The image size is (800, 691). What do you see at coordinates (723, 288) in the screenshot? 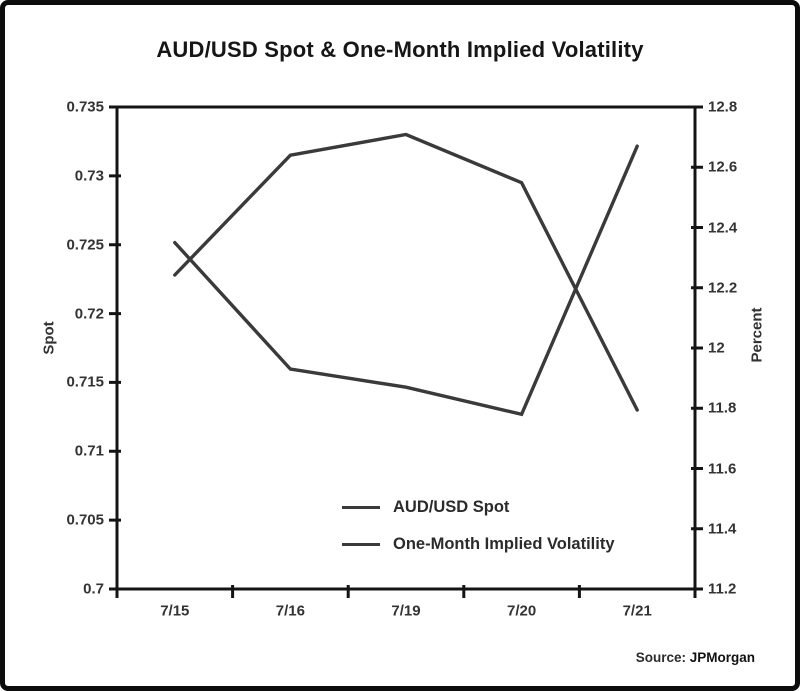
I see `y-right-tick-label: 12.2` at bounding box center [723, 288].